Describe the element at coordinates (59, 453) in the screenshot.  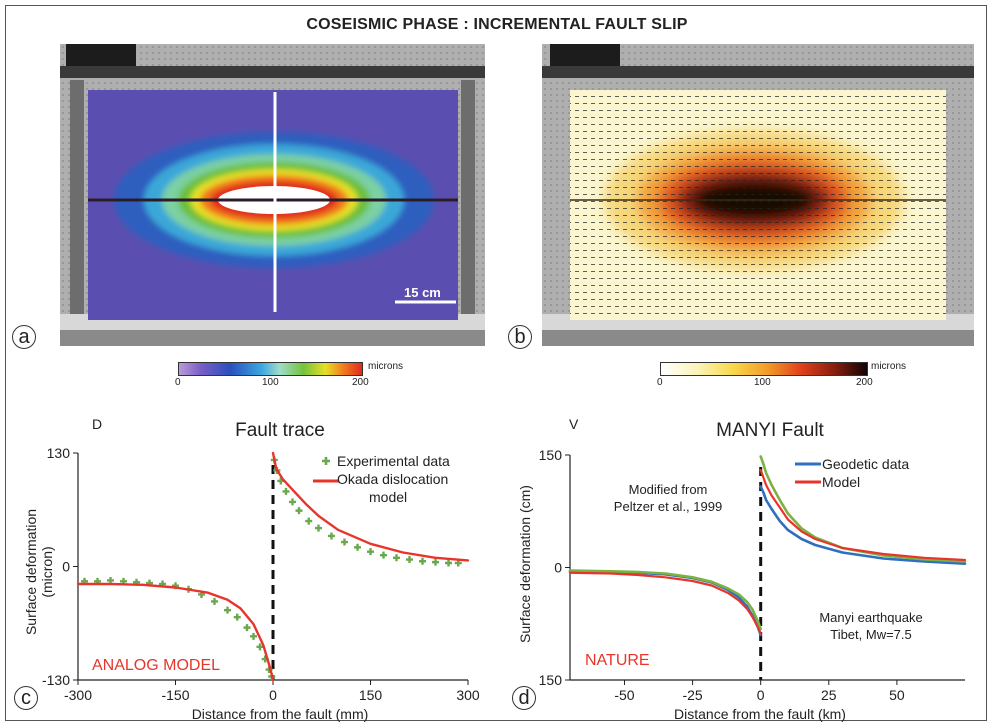
I see `y-tick-label: 130` at that location.